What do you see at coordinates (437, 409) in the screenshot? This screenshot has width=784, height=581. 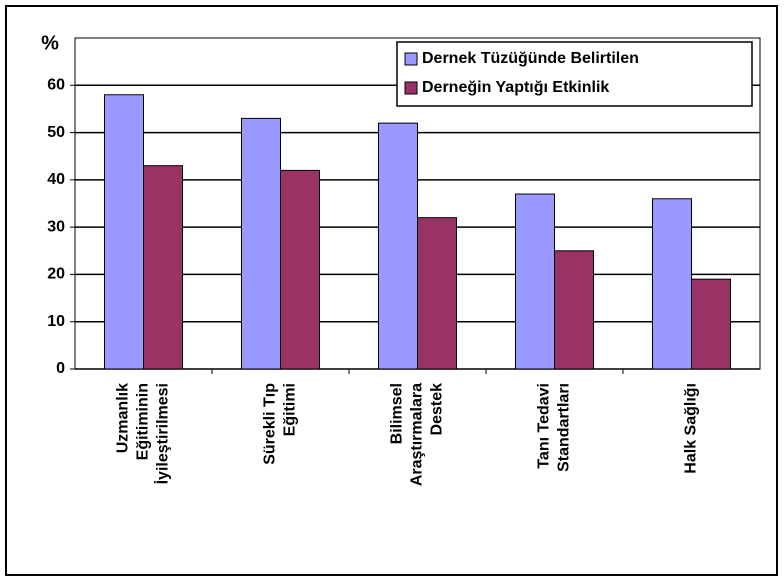 I see `x-tick-label: Destek` at bounding box center [437, 409].